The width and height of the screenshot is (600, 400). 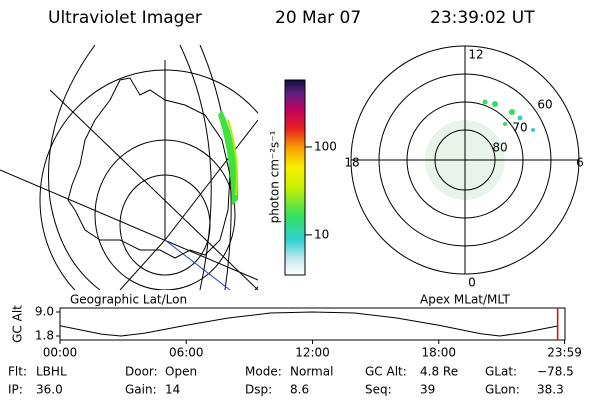 What do you see at coordinates (502, 390) in the screenshot?
I see `info-label: GLon:` at bounding box center [502, 390].